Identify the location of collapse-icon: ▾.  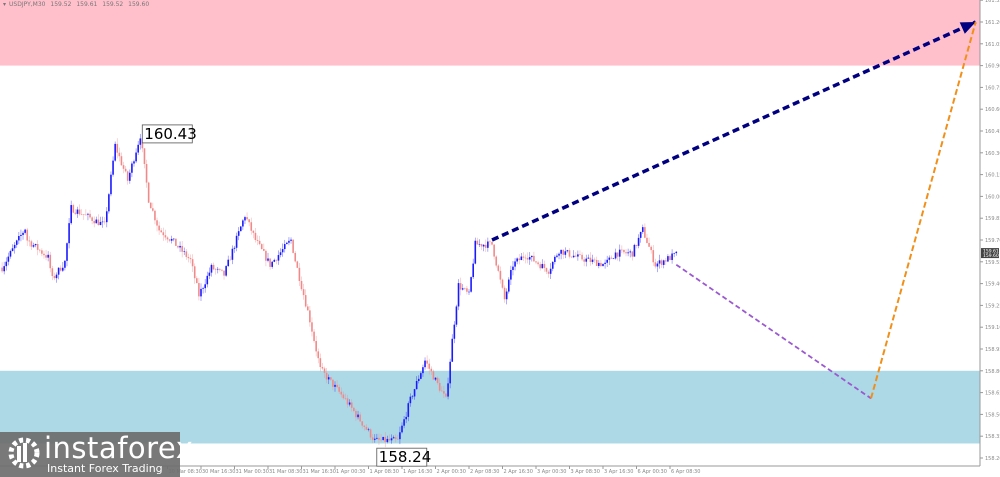
(5, 4).